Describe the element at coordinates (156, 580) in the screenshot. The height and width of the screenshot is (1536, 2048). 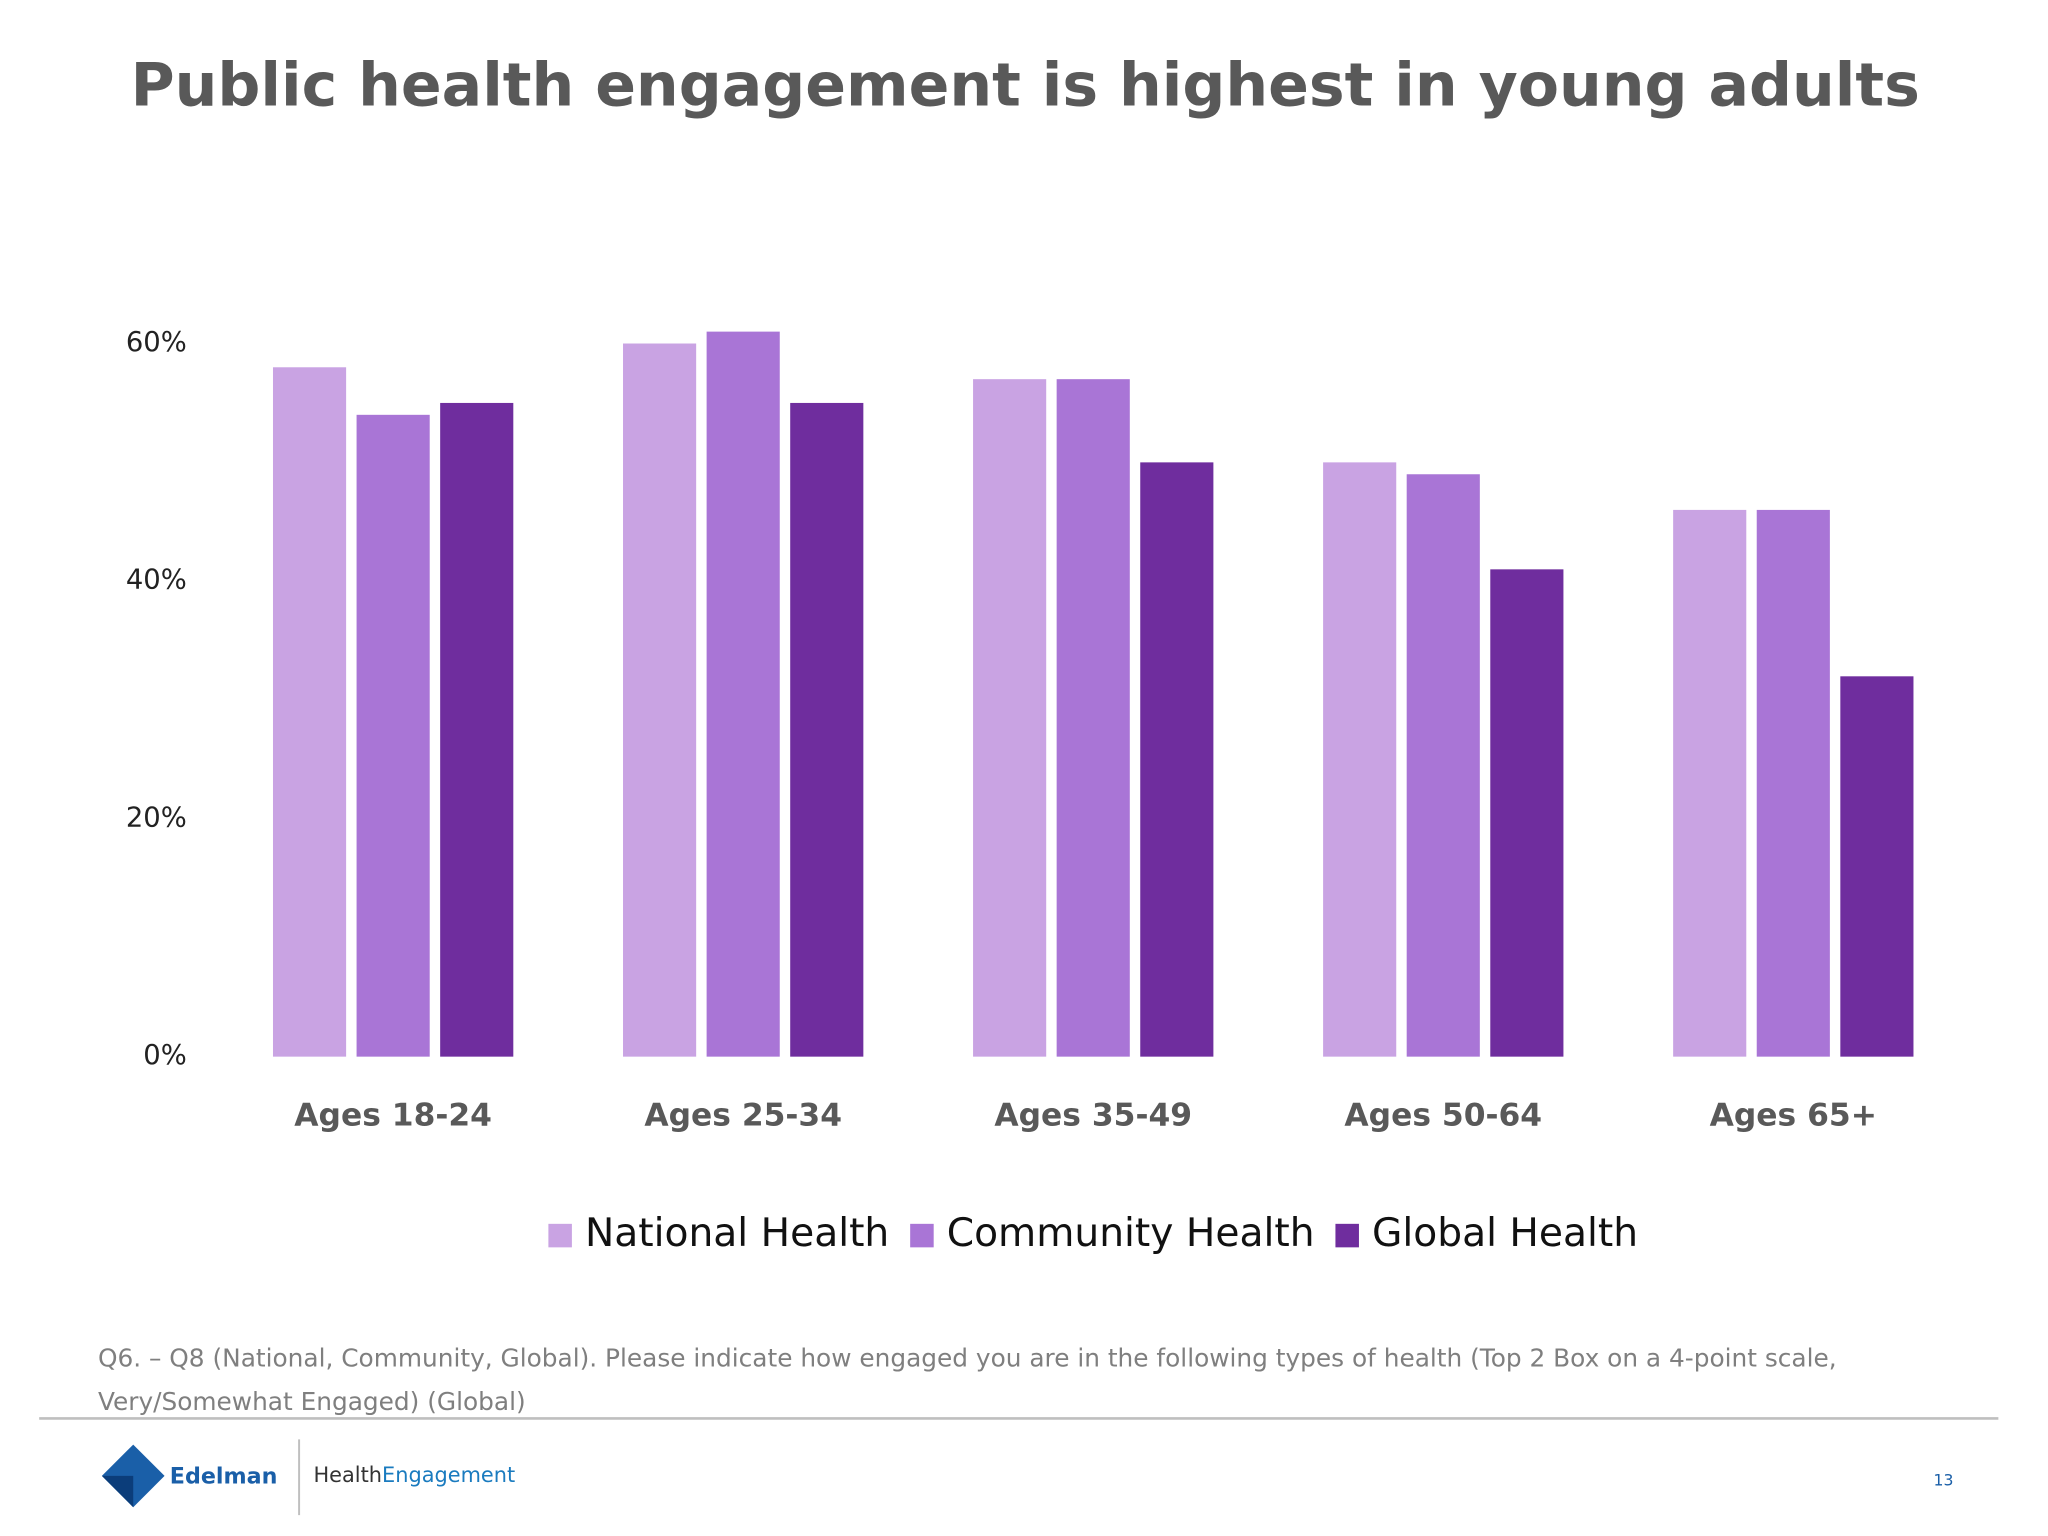
I see `y-tick-label: 40%` at that location.